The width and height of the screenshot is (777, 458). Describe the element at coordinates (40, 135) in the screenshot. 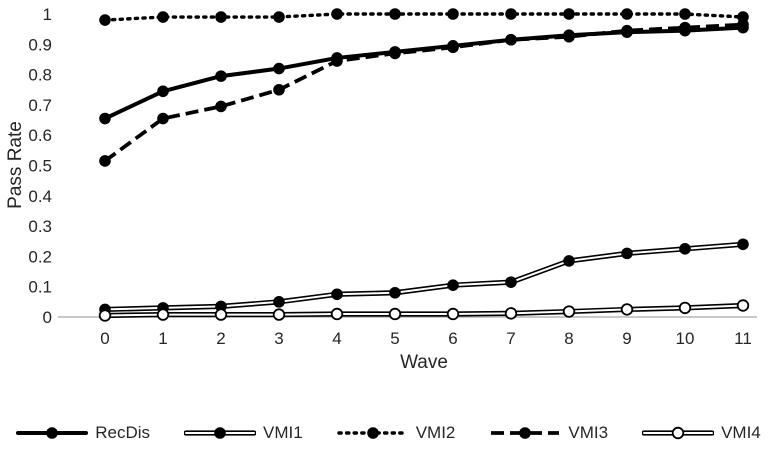

I see `y-tick-label: 0.6` at that location.